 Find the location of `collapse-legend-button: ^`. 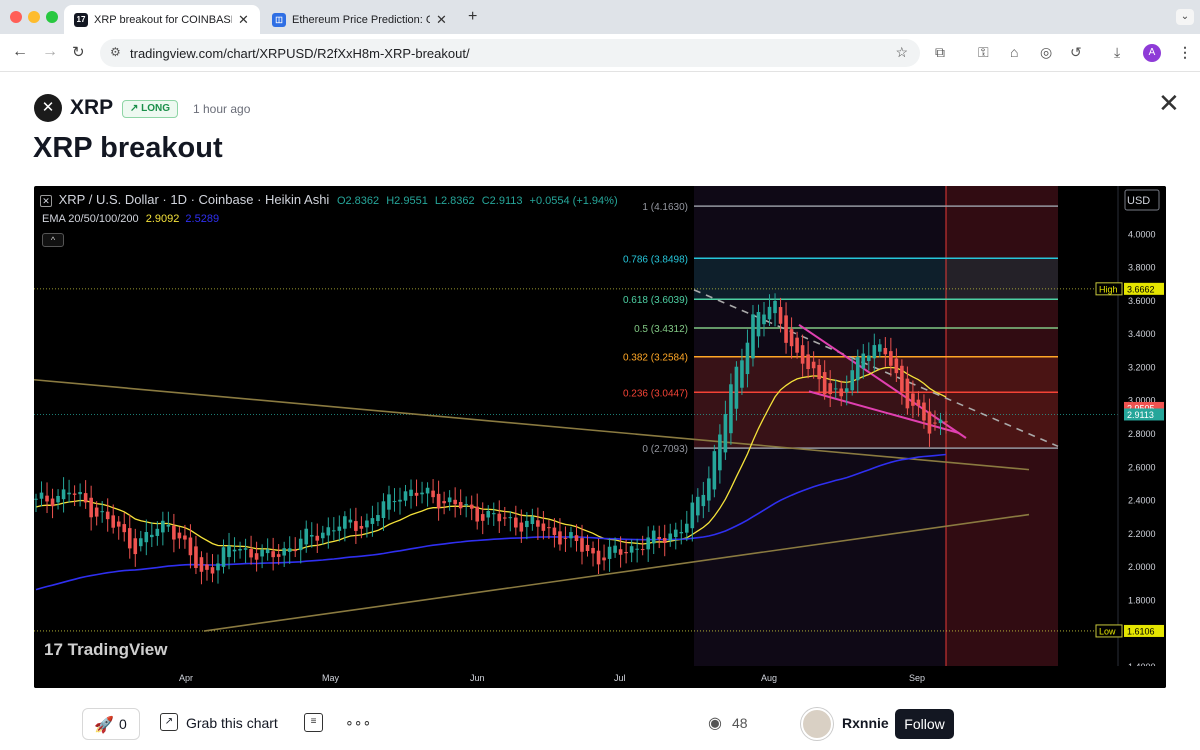

collapse-legend-button: ^ is located at coordinates (53, 240).